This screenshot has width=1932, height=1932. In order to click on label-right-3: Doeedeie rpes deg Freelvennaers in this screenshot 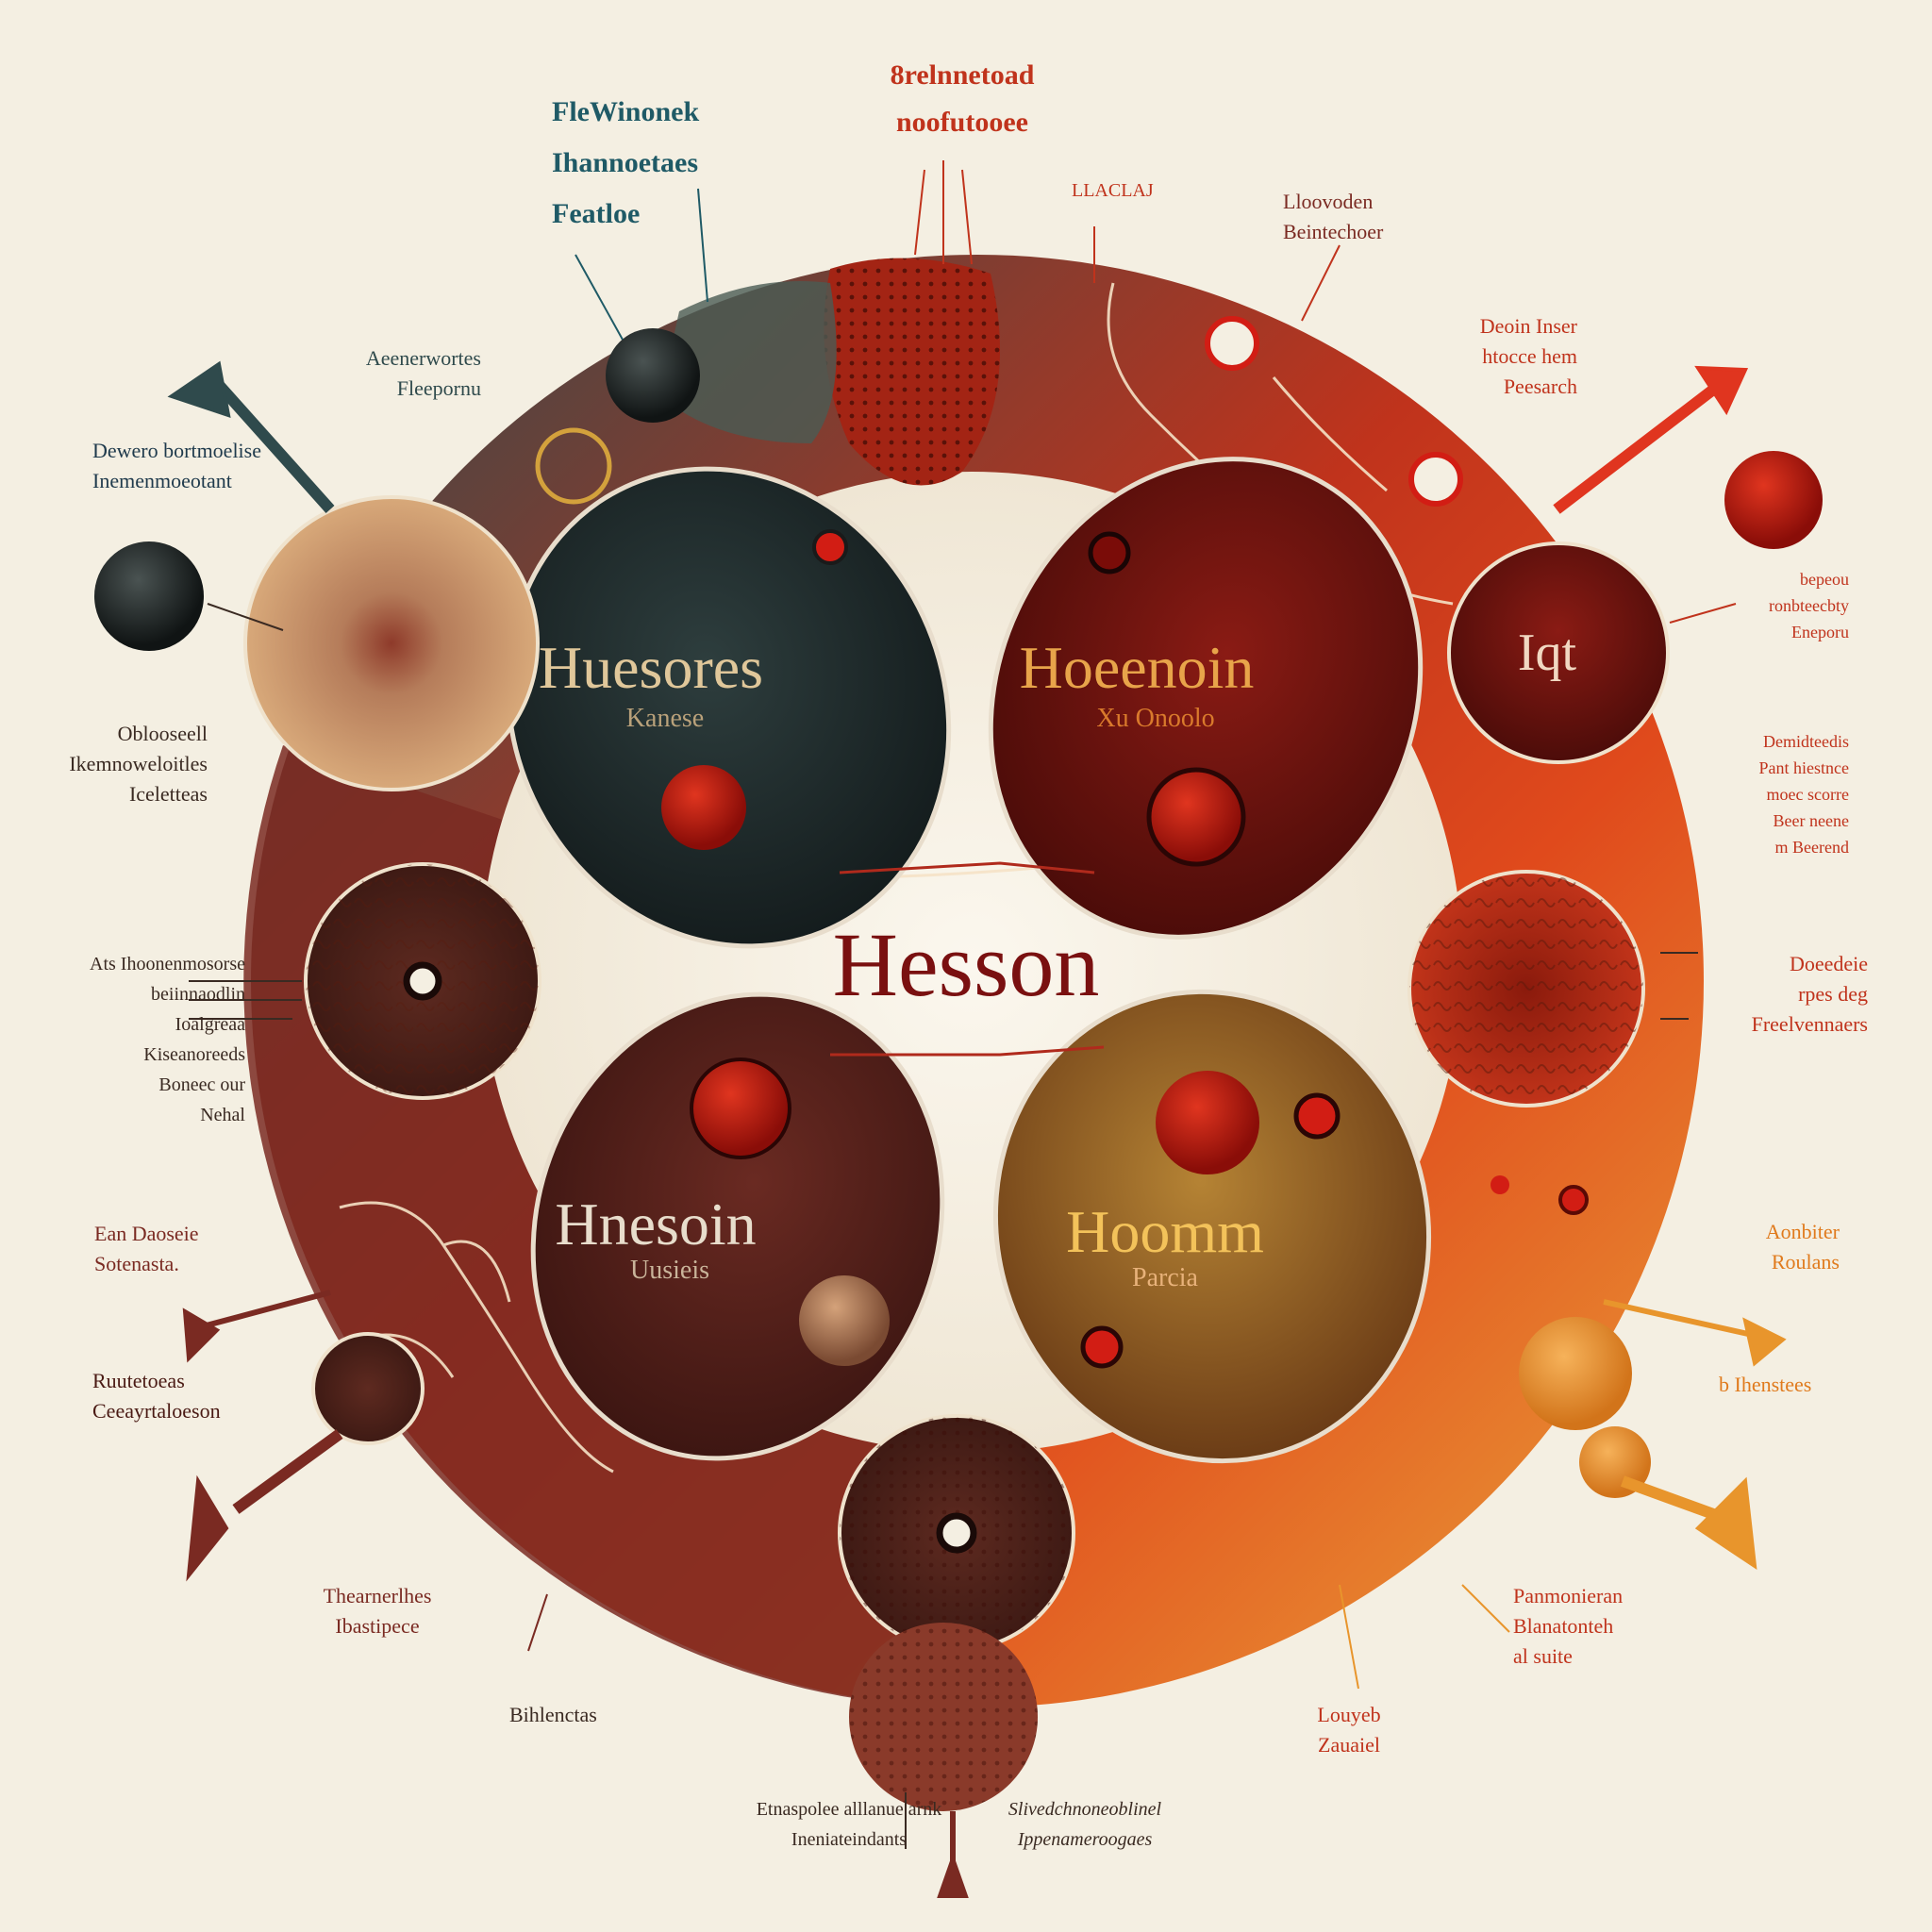, I will do `click(1809, 994)`.